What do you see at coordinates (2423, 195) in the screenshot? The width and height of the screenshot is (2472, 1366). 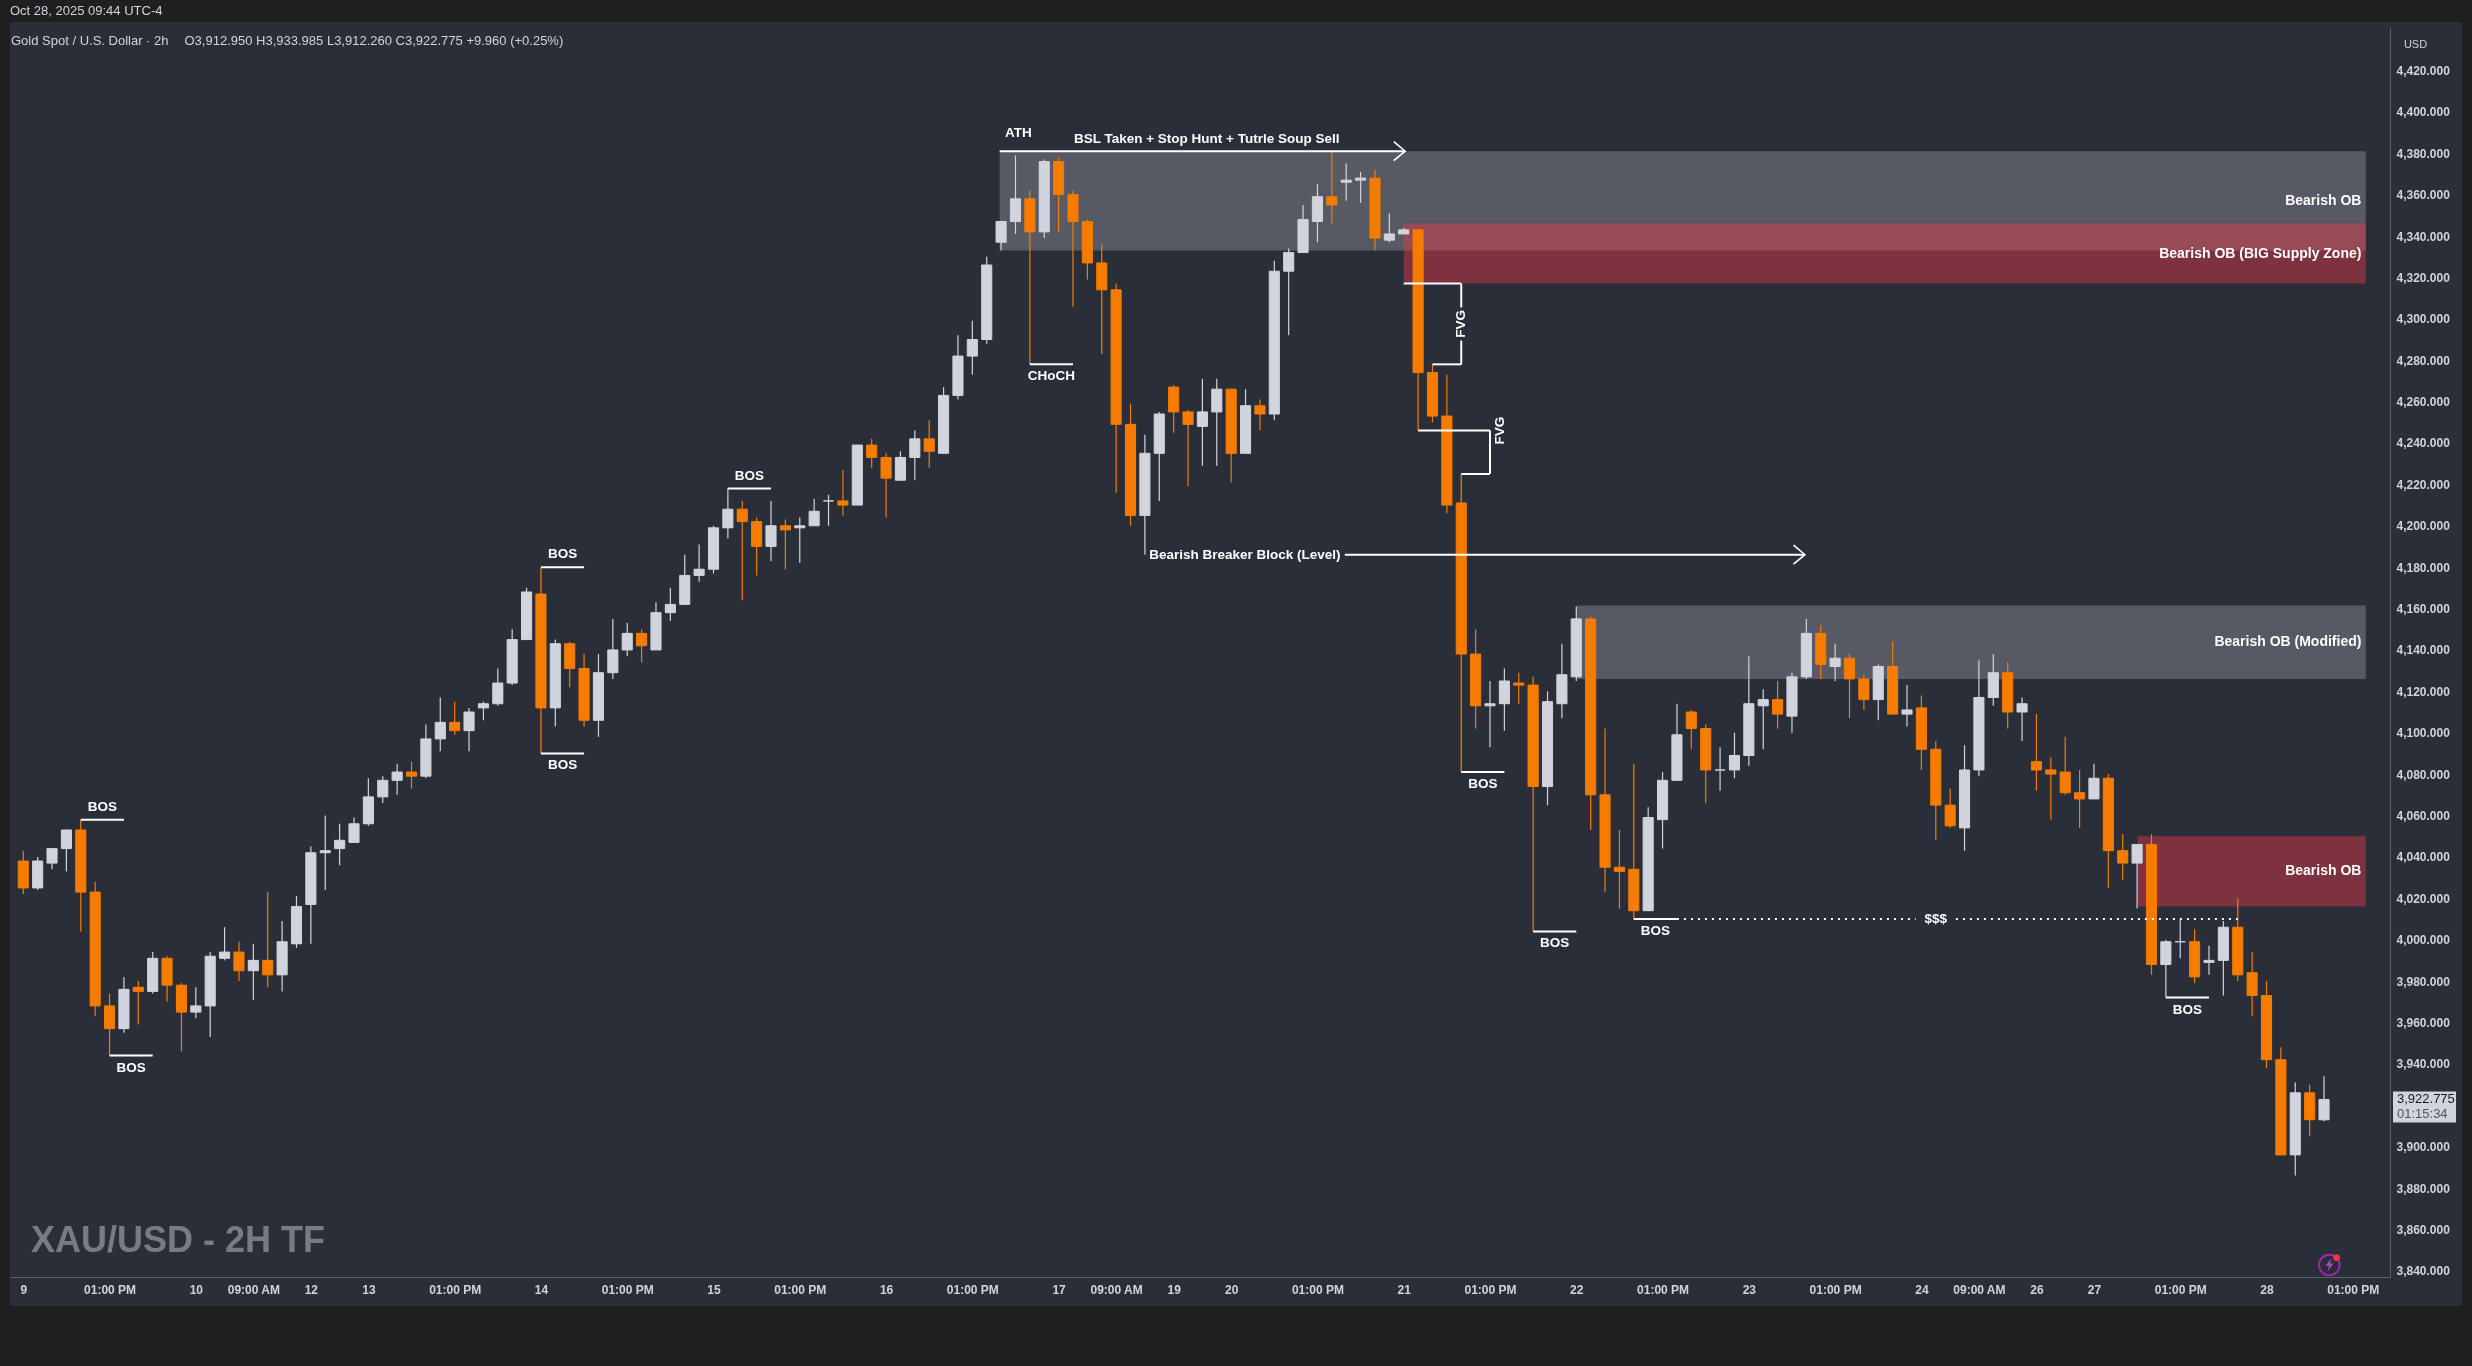 I see `y-tick-label: 4,360.000` at bounding box center [2423, 195].